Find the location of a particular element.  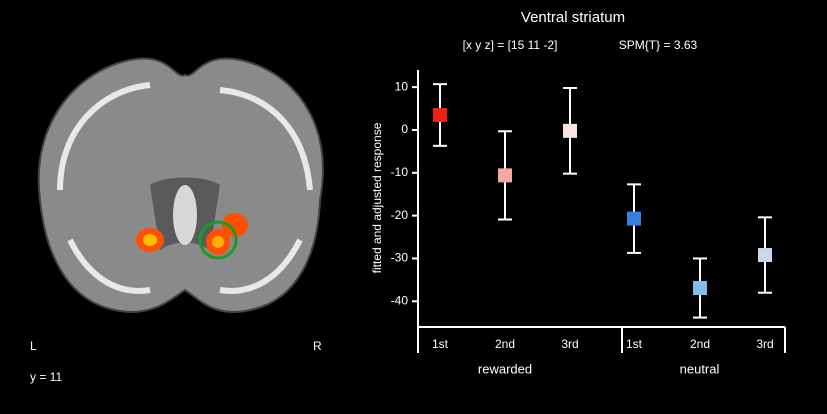

y-tick-label: -30 is located at coordinates (400, 258).